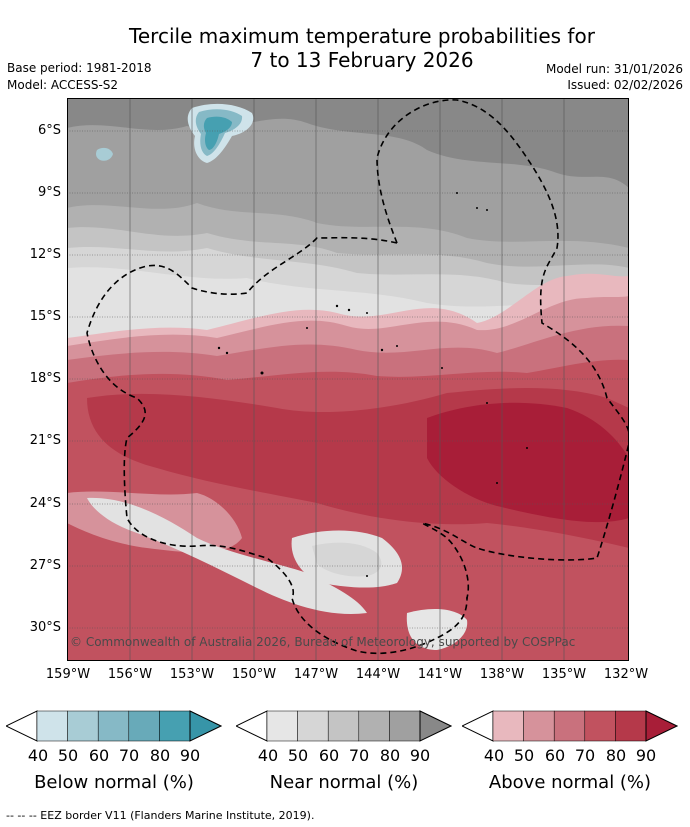  I want to click on above-normal-extend-high, so click(661, 726).